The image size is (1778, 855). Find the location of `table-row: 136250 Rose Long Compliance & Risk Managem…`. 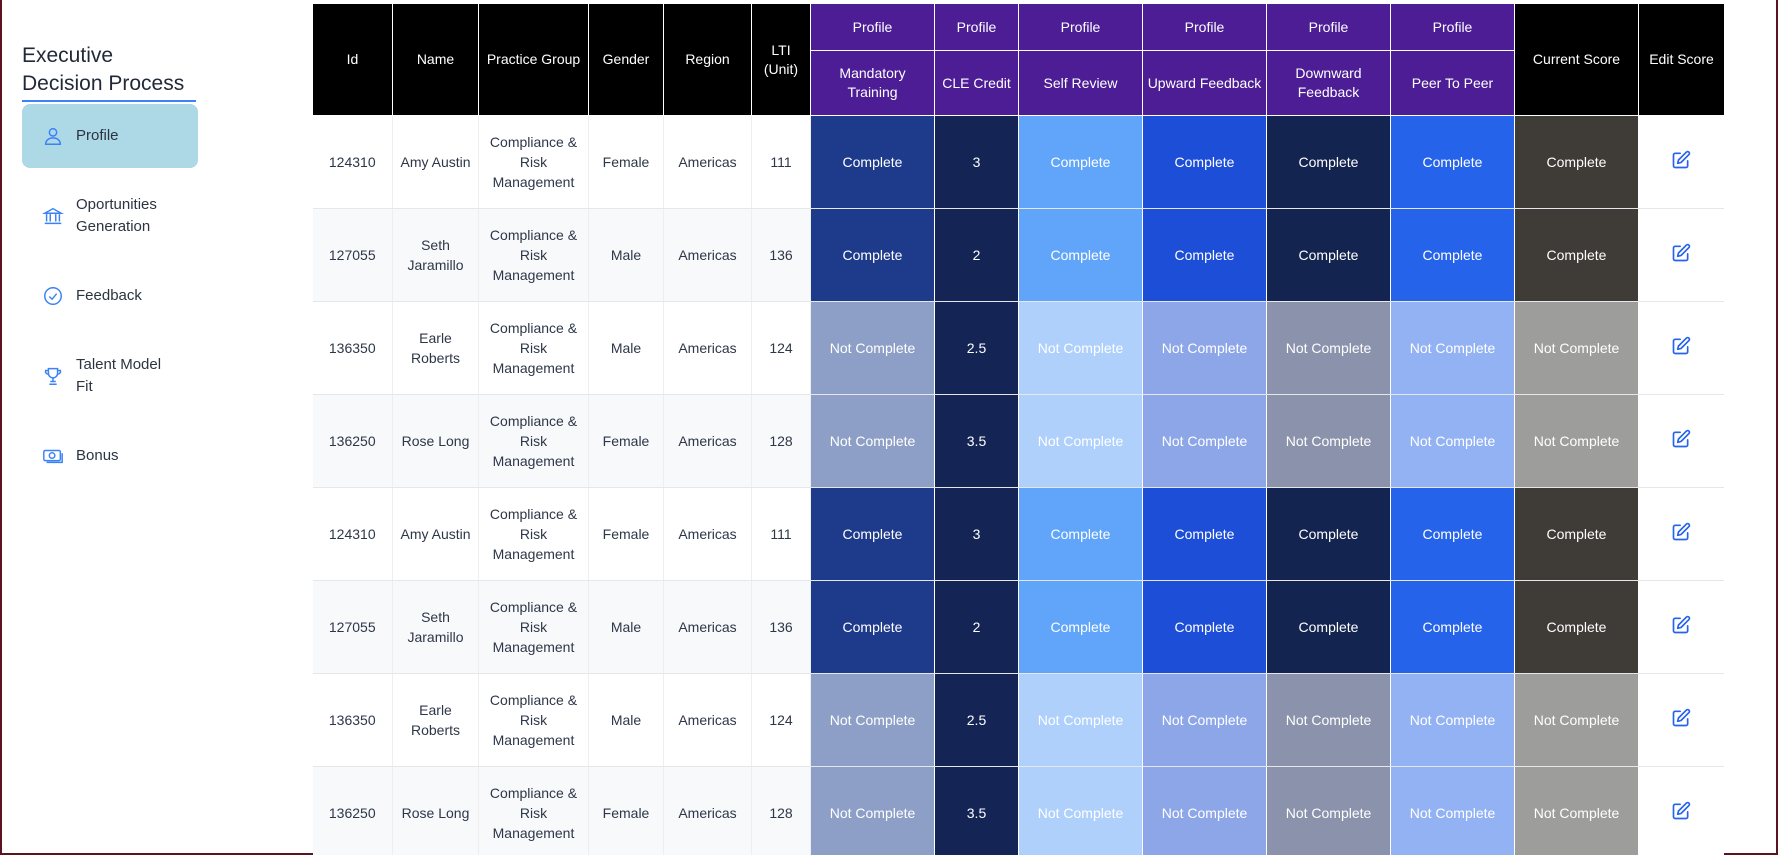

table-row: 136250 Rose Long Compliance & Risk Managem… is located at coordinates (1018, 810).